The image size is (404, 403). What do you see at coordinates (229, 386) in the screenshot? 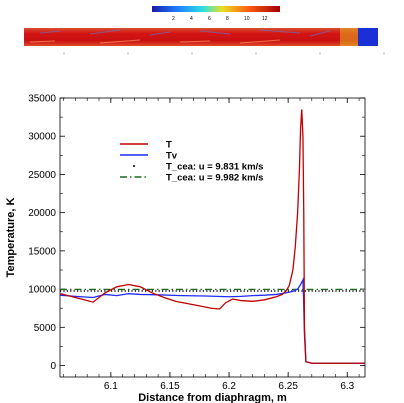
I see `x-tick-label: 6.2` at bounding box center [229, 386].